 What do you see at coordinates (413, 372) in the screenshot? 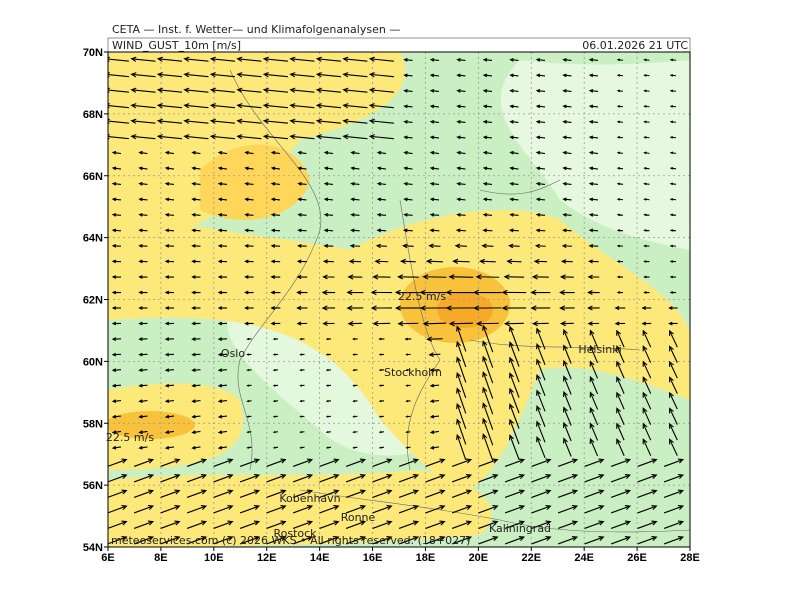
I see `place-label: Stockholm` at bounding box center [413, 372].